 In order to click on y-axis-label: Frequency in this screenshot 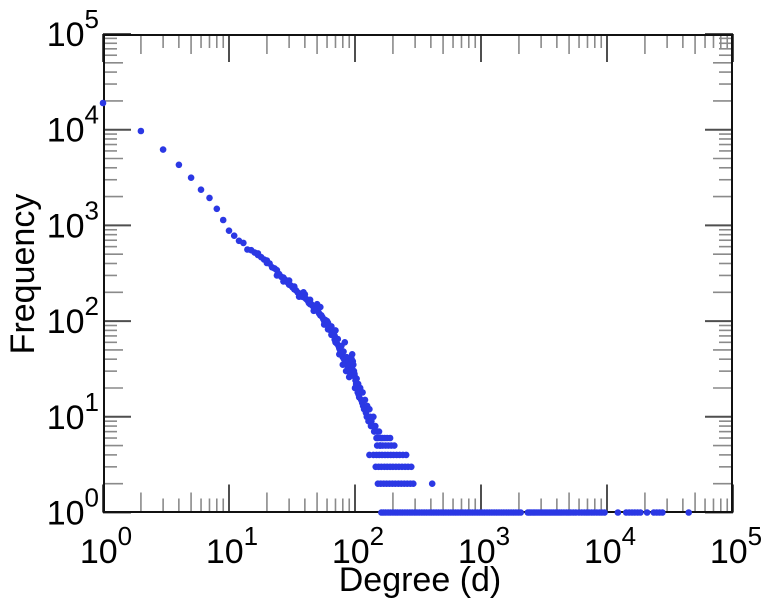, I will do `click(23, 274)`.